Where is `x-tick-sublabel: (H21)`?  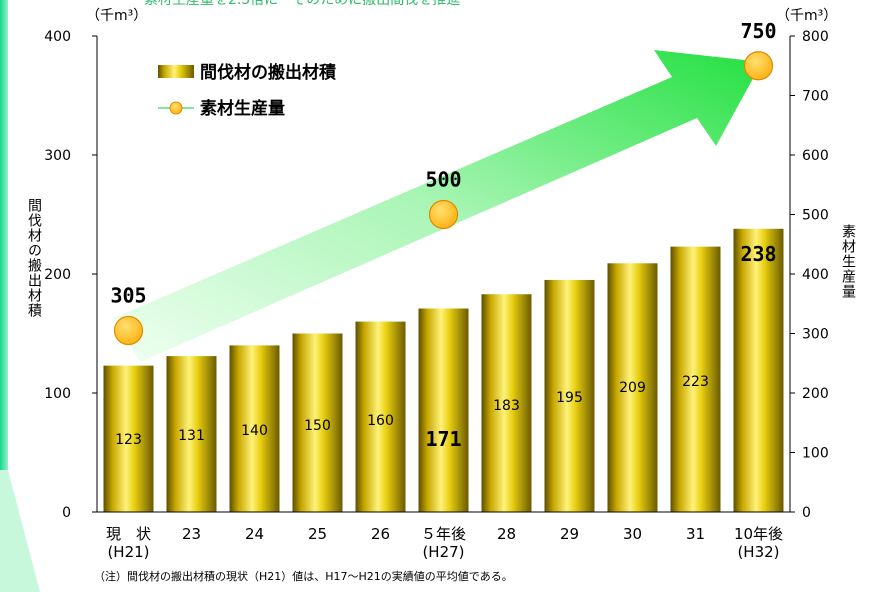 x-tick-sublabel: (H21) is located at coordinates (128, 552).